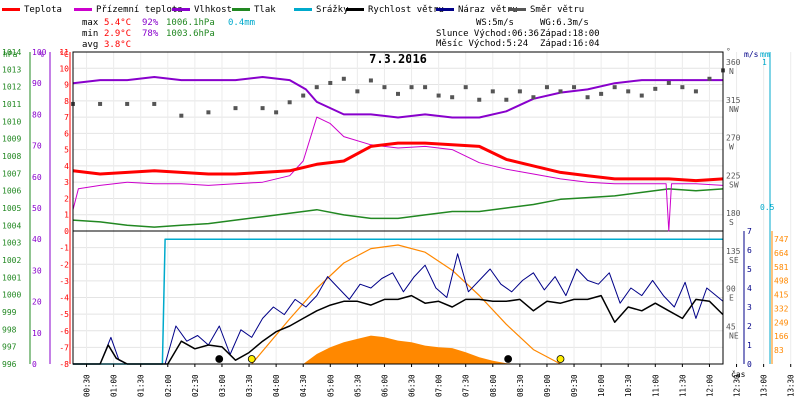 This screenshot has height=400, width=800. I want to click on axis-tick-celsius: 6, so click(66, 133).